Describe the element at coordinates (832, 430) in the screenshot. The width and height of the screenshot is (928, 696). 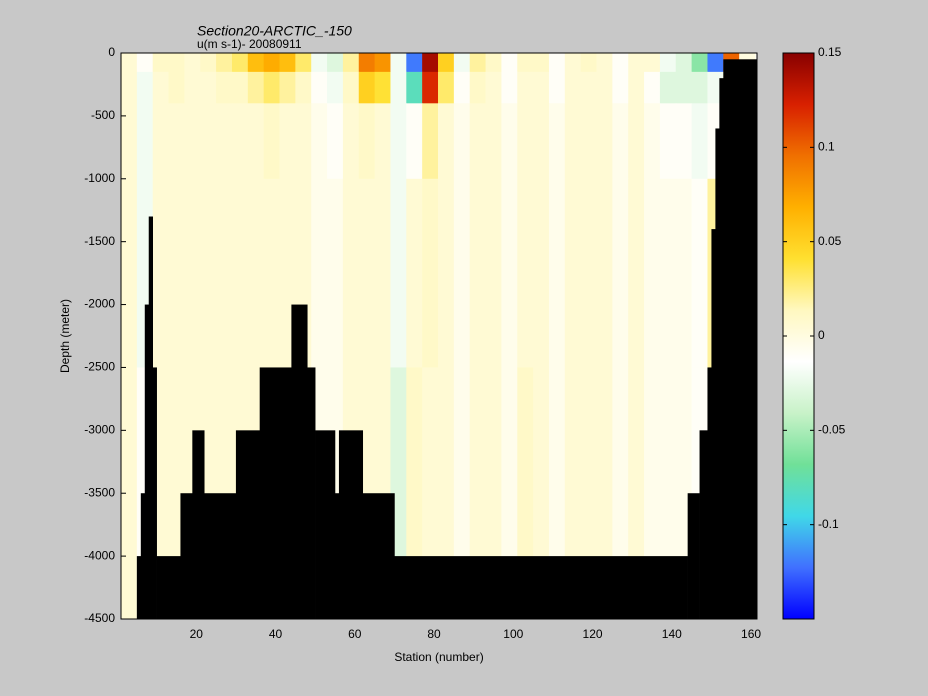
I see `colorbar-tick-label: -0.05` at that location.